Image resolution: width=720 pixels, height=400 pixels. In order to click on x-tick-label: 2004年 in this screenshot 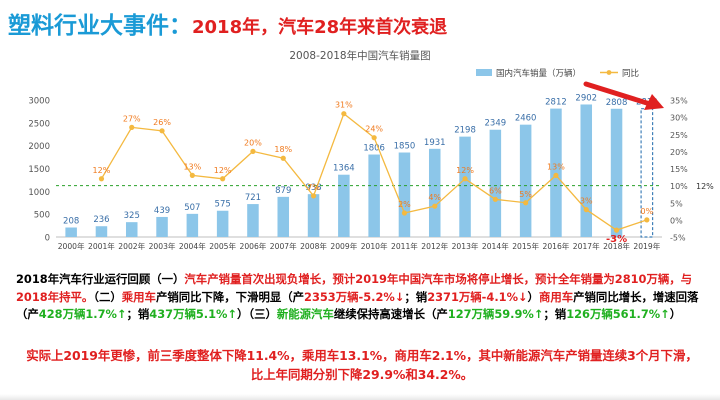, I will do `click(192, 246)`.